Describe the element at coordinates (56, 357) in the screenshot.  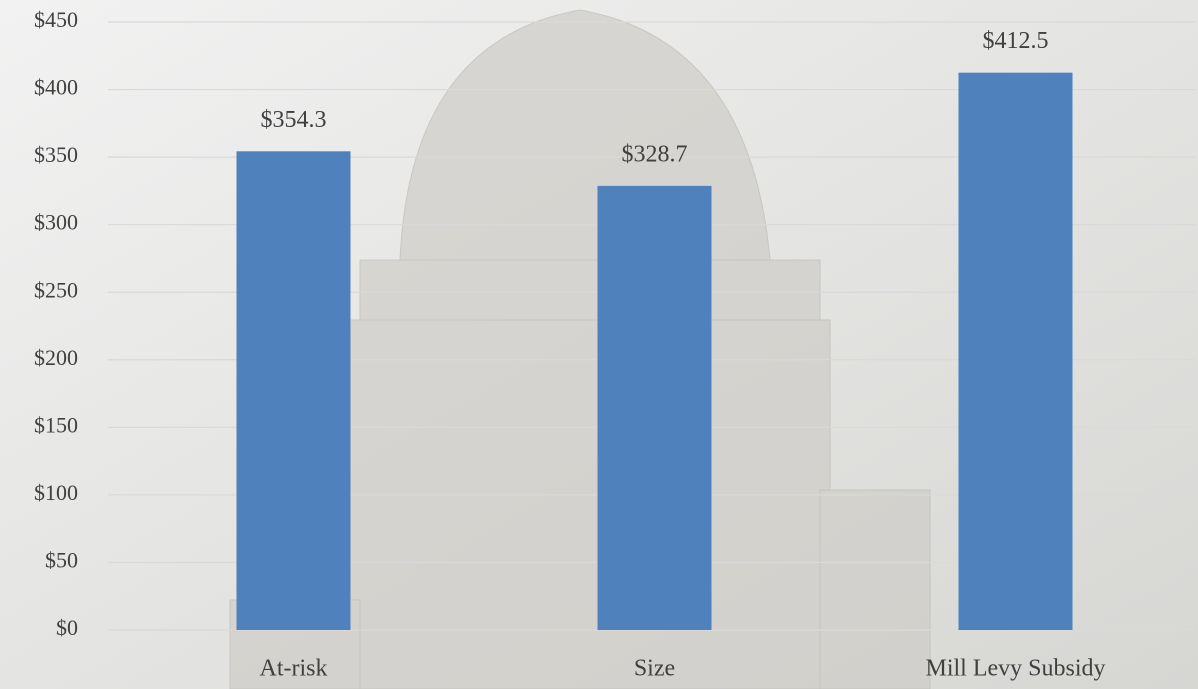
I see `y-tick-label: $200` at that location.